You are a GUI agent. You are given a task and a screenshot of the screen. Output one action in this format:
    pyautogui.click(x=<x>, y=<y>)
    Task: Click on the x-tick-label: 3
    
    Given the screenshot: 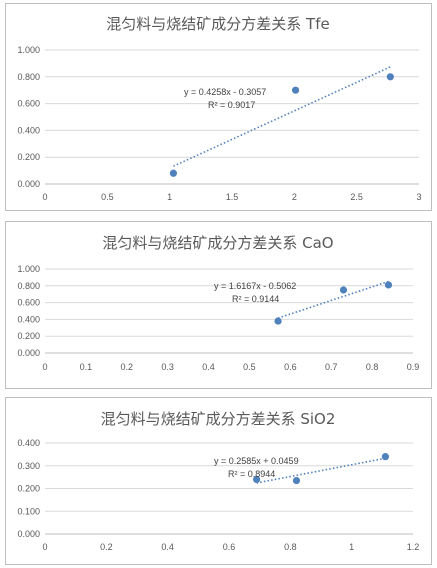 What is the action you would take?
    pyautogui.click(x=418, y=197)
    